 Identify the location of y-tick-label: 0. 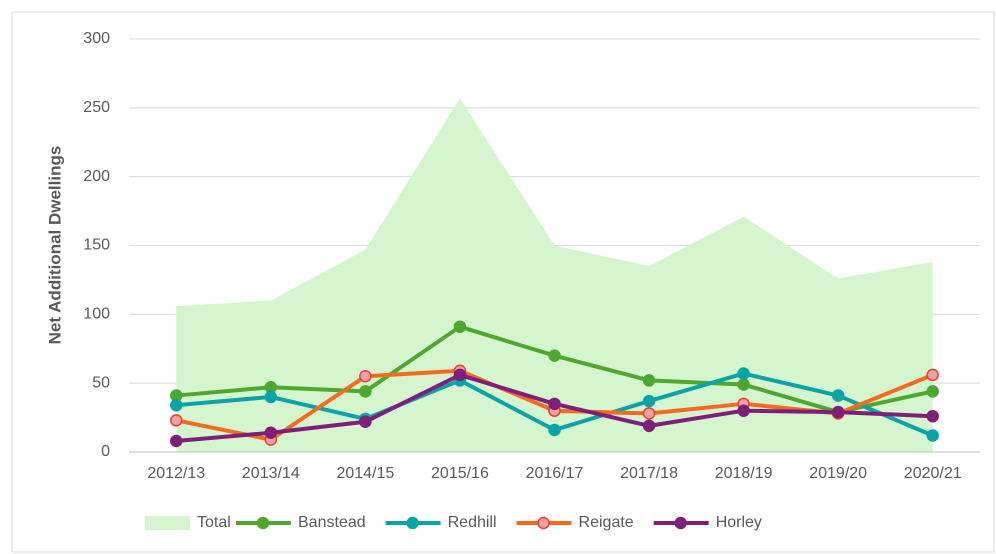
(105, 451).